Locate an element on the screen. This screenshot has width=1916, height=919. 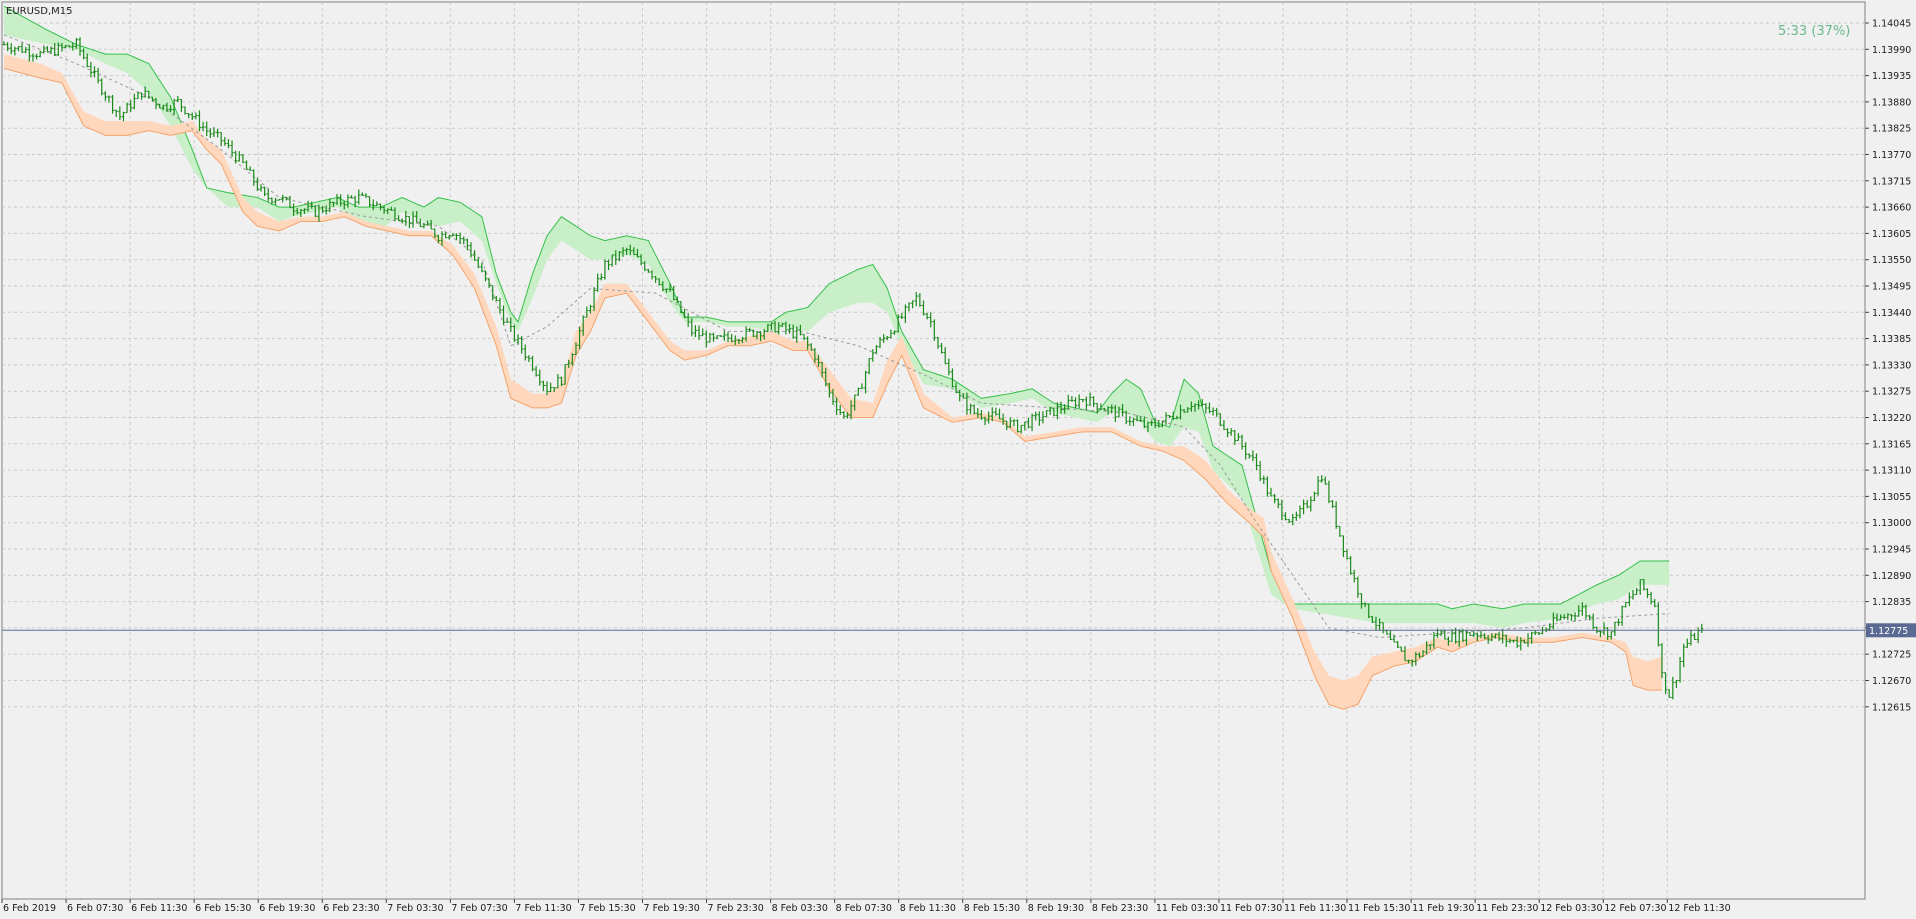
x-tick-label: 7 Feb 03:30 is located at coordinates (415, 908).